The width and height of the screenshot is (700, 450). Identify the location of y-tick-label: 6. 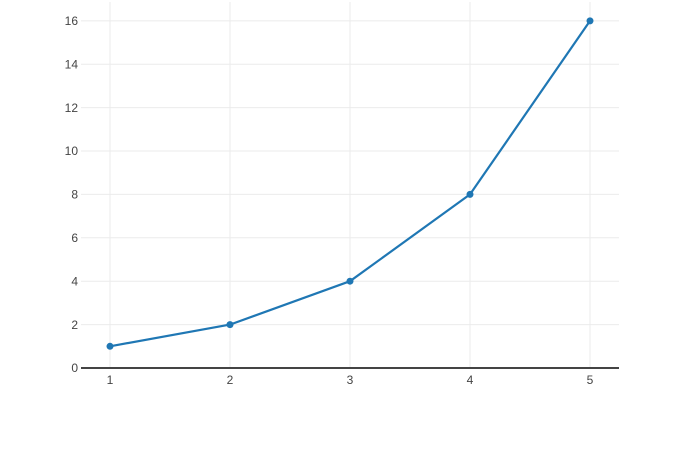
(74, 238).